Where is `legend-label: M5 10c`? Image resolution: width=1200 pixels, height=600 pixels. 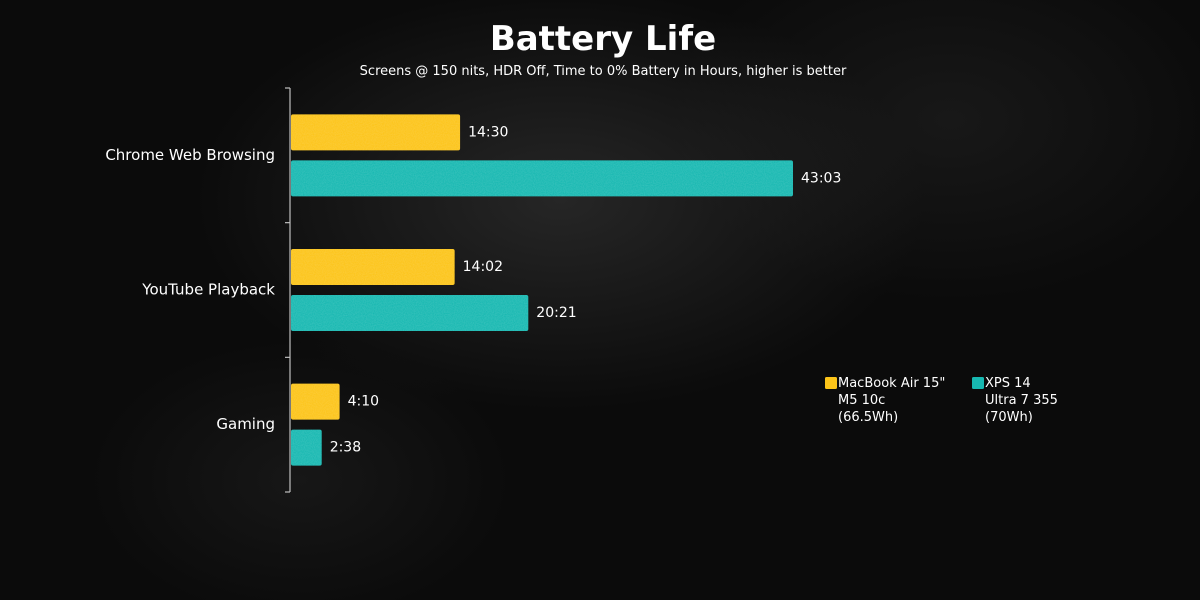
legend-label: M5 10c is located at coordinates (861, 400).